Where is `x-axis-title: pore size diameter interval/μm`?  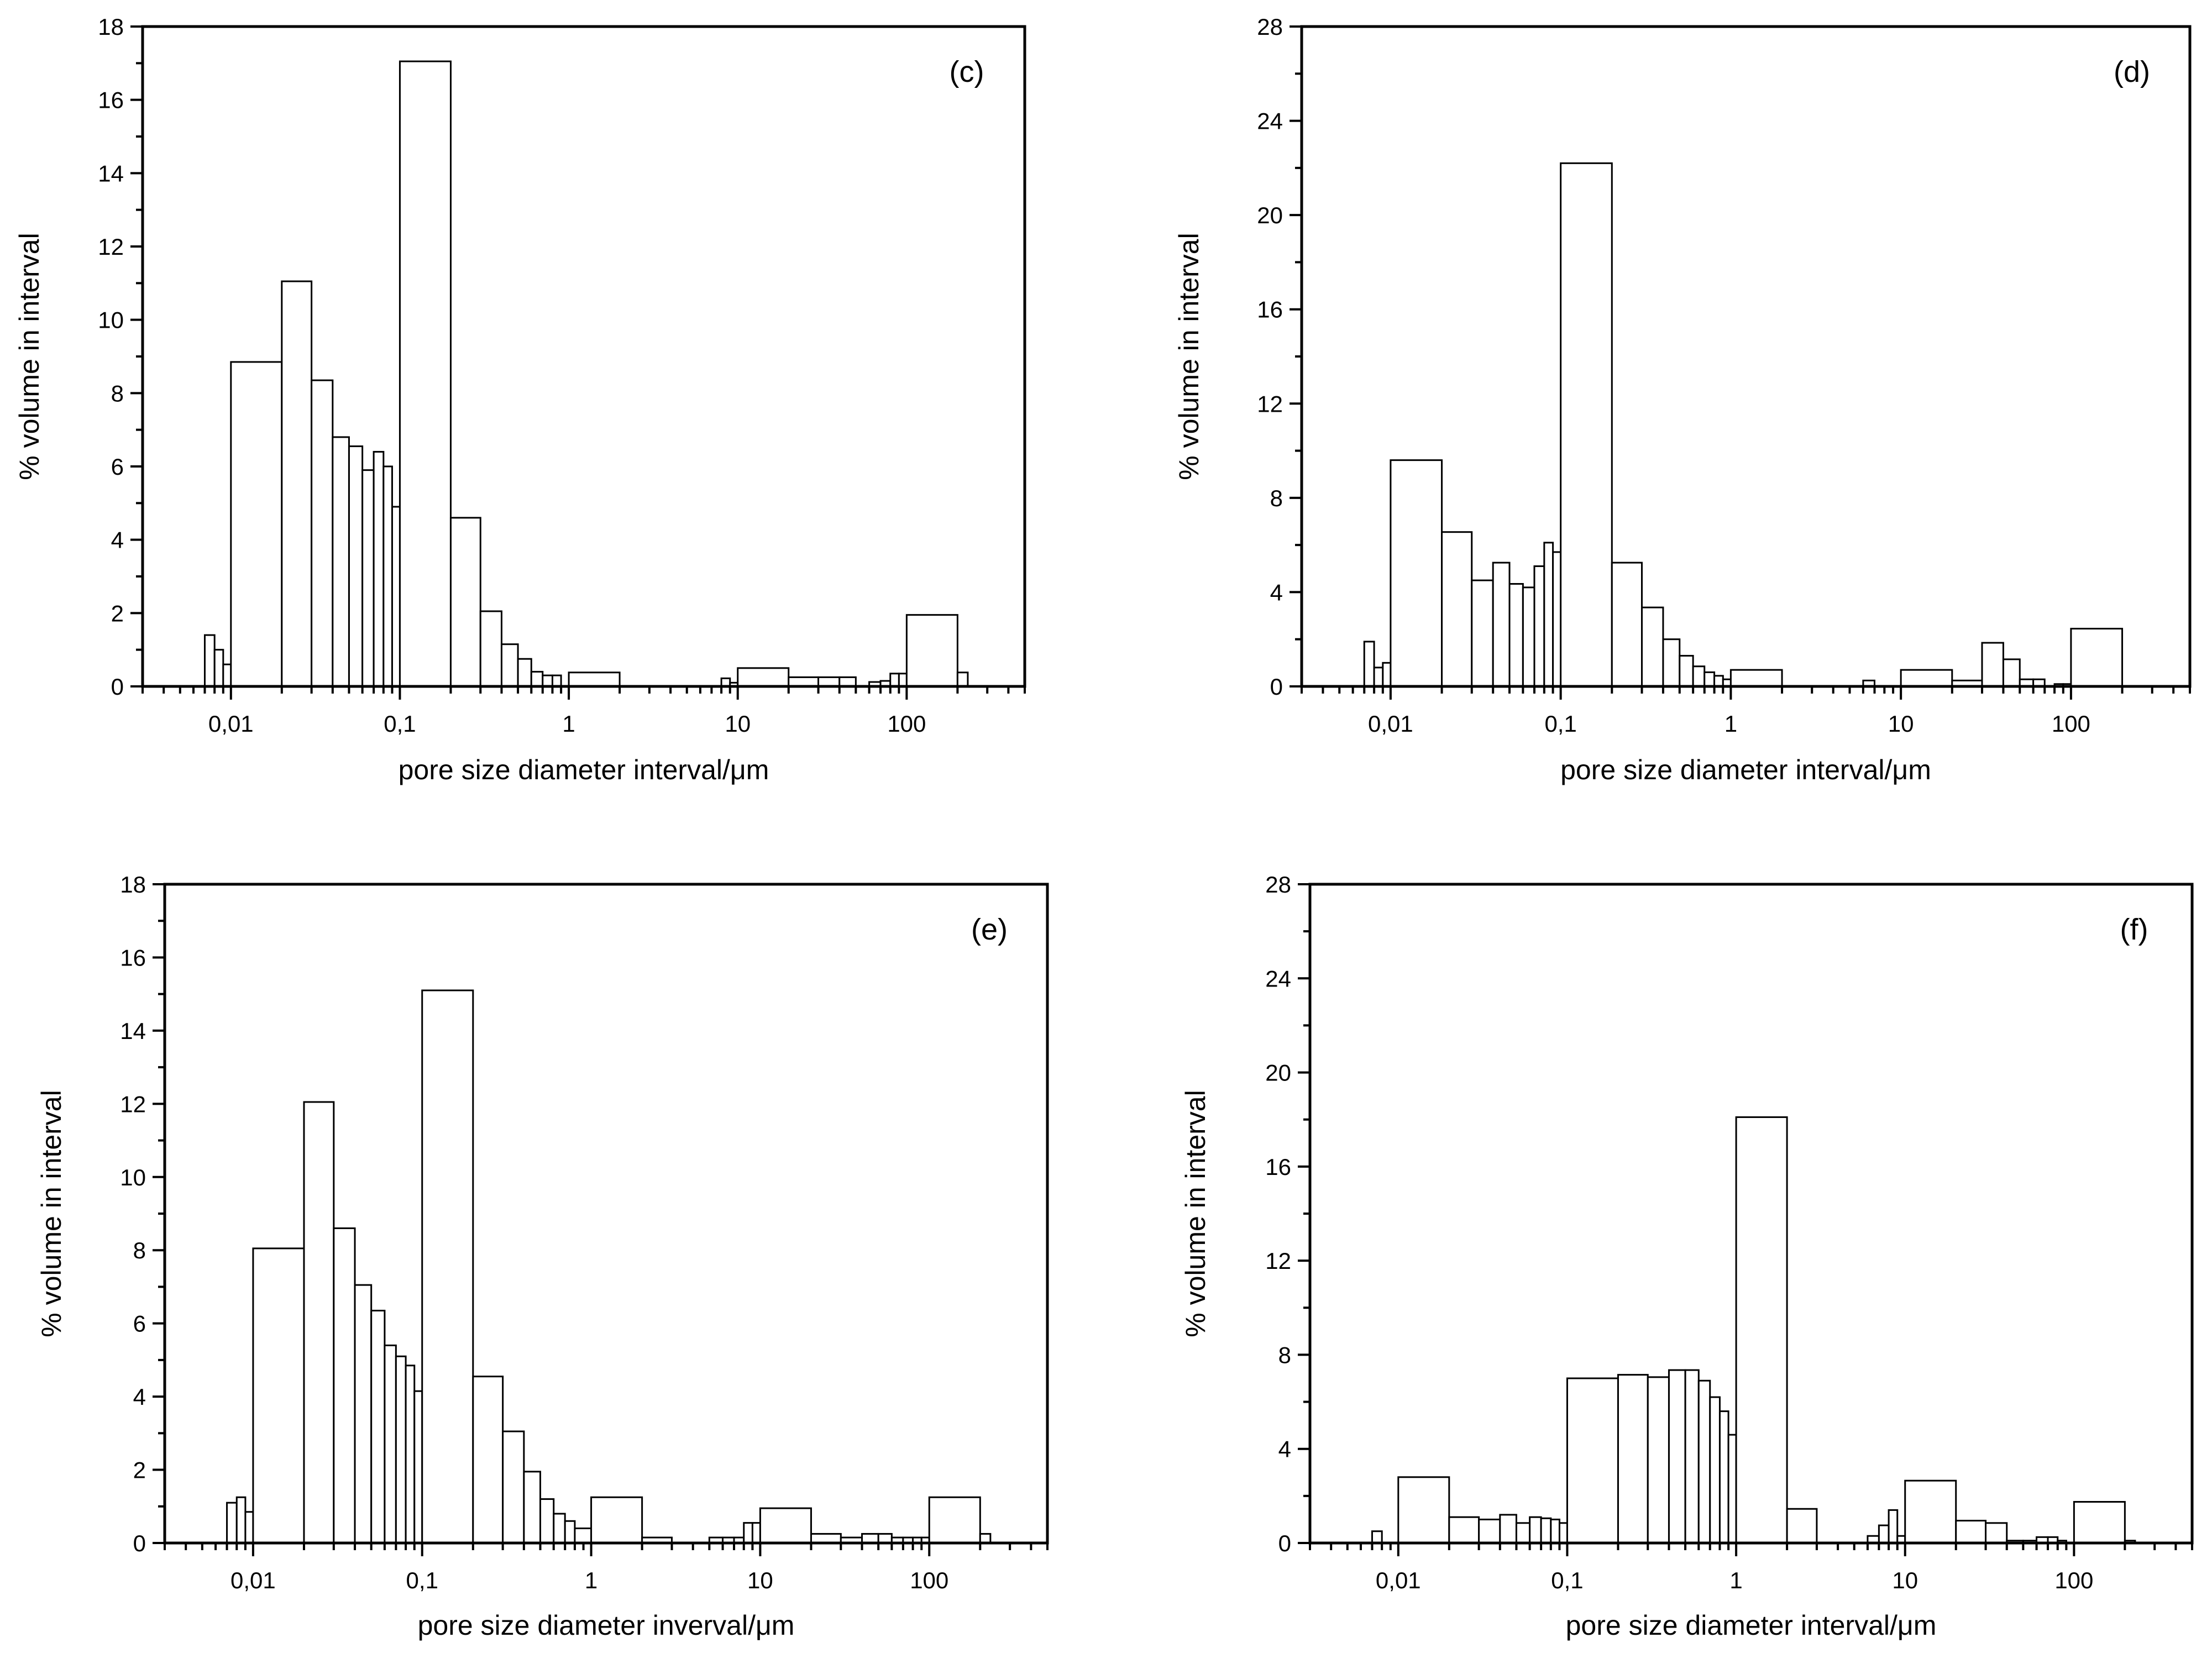 x-axis-title: pore size diameter interval/μm is located at coordinates (1751, 1626).